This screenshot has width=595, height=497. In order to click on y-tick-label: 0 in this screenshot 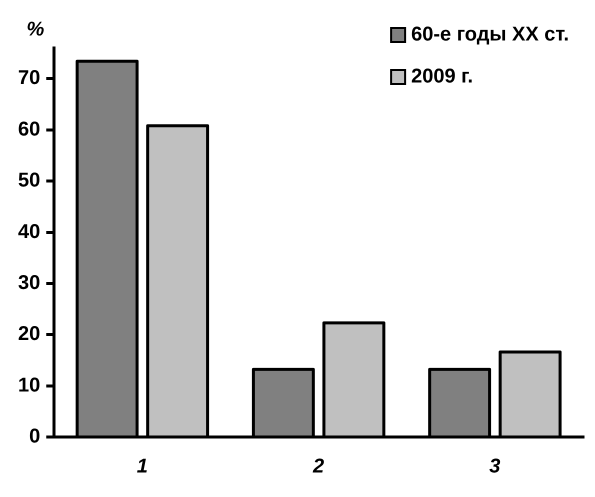, I will do `click(34, 437)`.